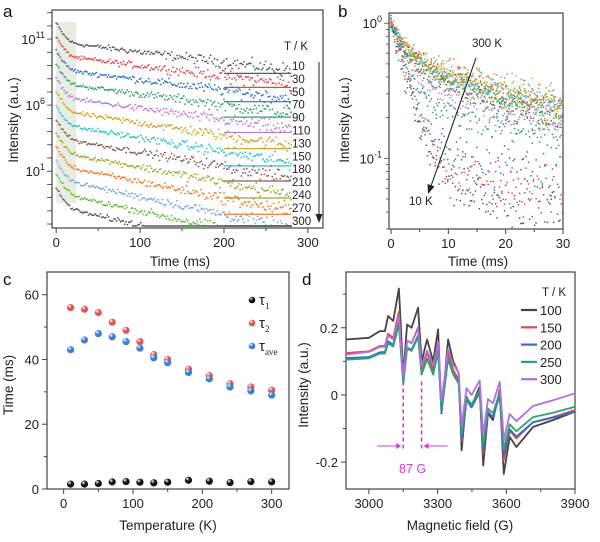 The image size is (600, 542). I want to click on panel-label-c: c, so click(7, 279).